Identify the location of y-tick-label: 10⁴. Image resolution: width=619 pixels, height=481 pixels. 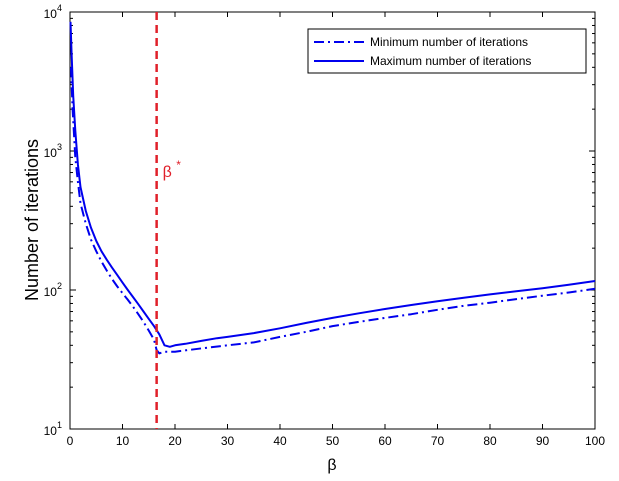
(53, 12).